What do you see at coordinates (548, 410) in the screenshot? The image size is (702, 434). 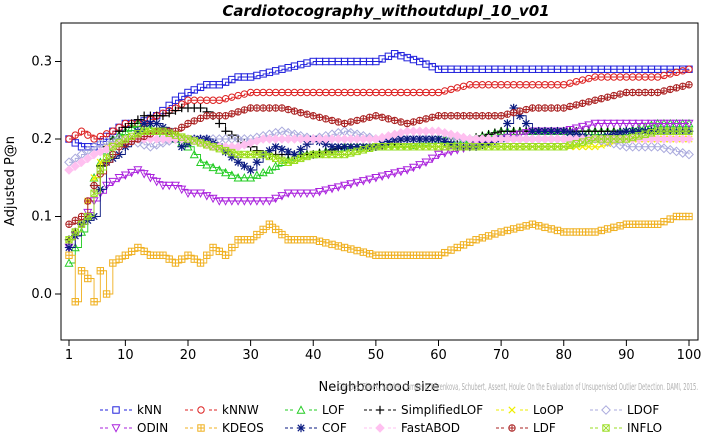 I see `legend-label-loop: LoOP` at bounding box center [548, 410].